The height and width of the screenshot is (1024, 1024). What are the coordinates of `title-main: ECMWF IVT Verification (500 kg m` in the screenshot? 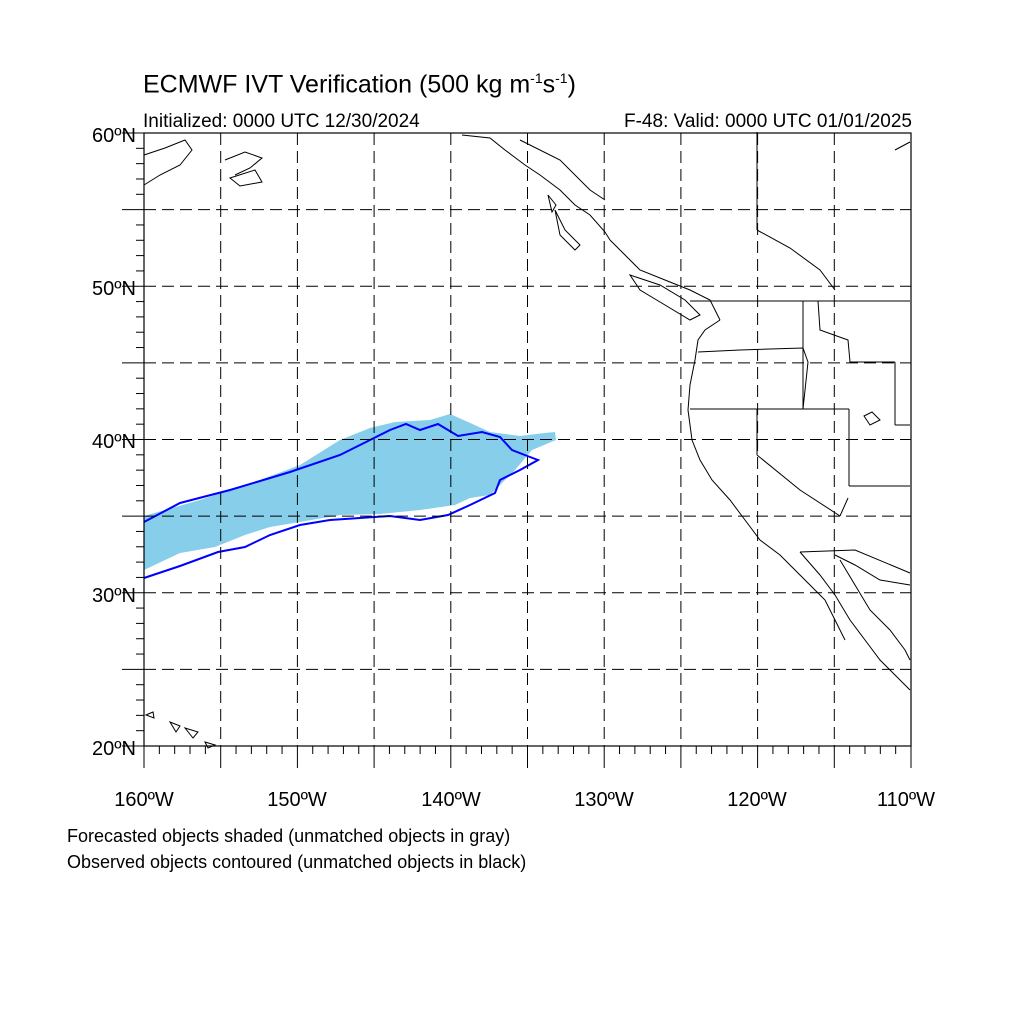 It's located at (337, 84).